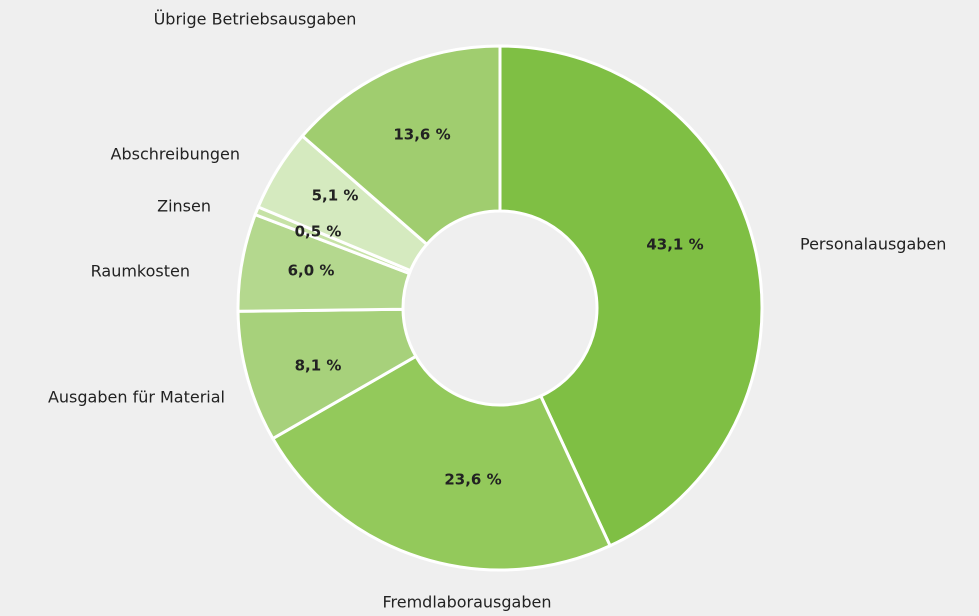  I want to click on category-label: Zinsen, so click(184, 206).